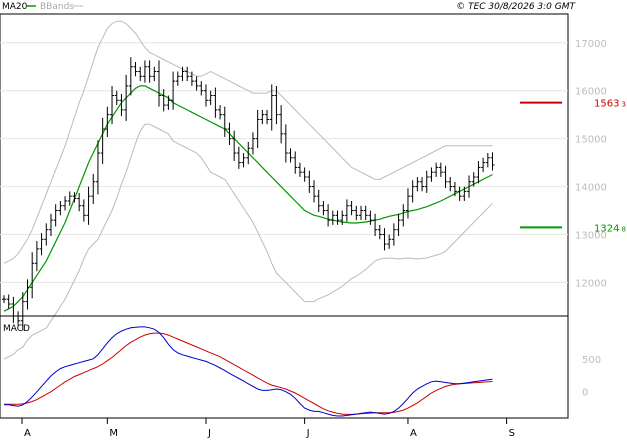  Describe the element at coordinates (591, 236) in the screenshot. I see `price-tick-label: 13000` at that location.